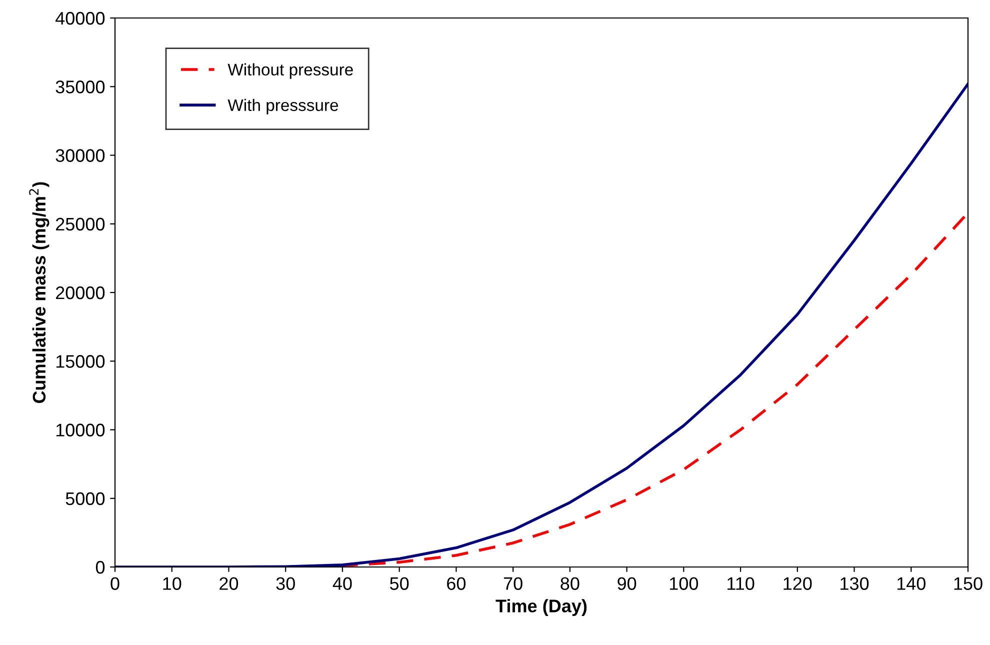 This screenshot has width=990, height=645. I want to click on y-tick-label: 30000, so click(80, 155).